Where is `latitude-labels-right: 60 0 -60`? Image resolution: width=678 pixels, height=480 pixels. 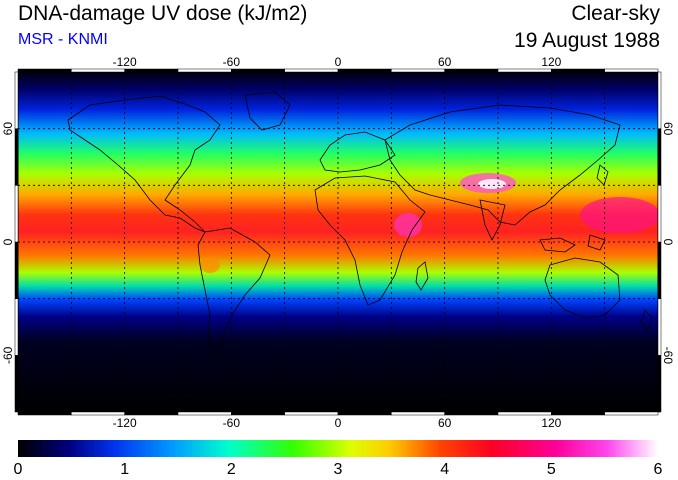
latitude-labels-right: 60 0 -60 is located at coordinates (668, 243).